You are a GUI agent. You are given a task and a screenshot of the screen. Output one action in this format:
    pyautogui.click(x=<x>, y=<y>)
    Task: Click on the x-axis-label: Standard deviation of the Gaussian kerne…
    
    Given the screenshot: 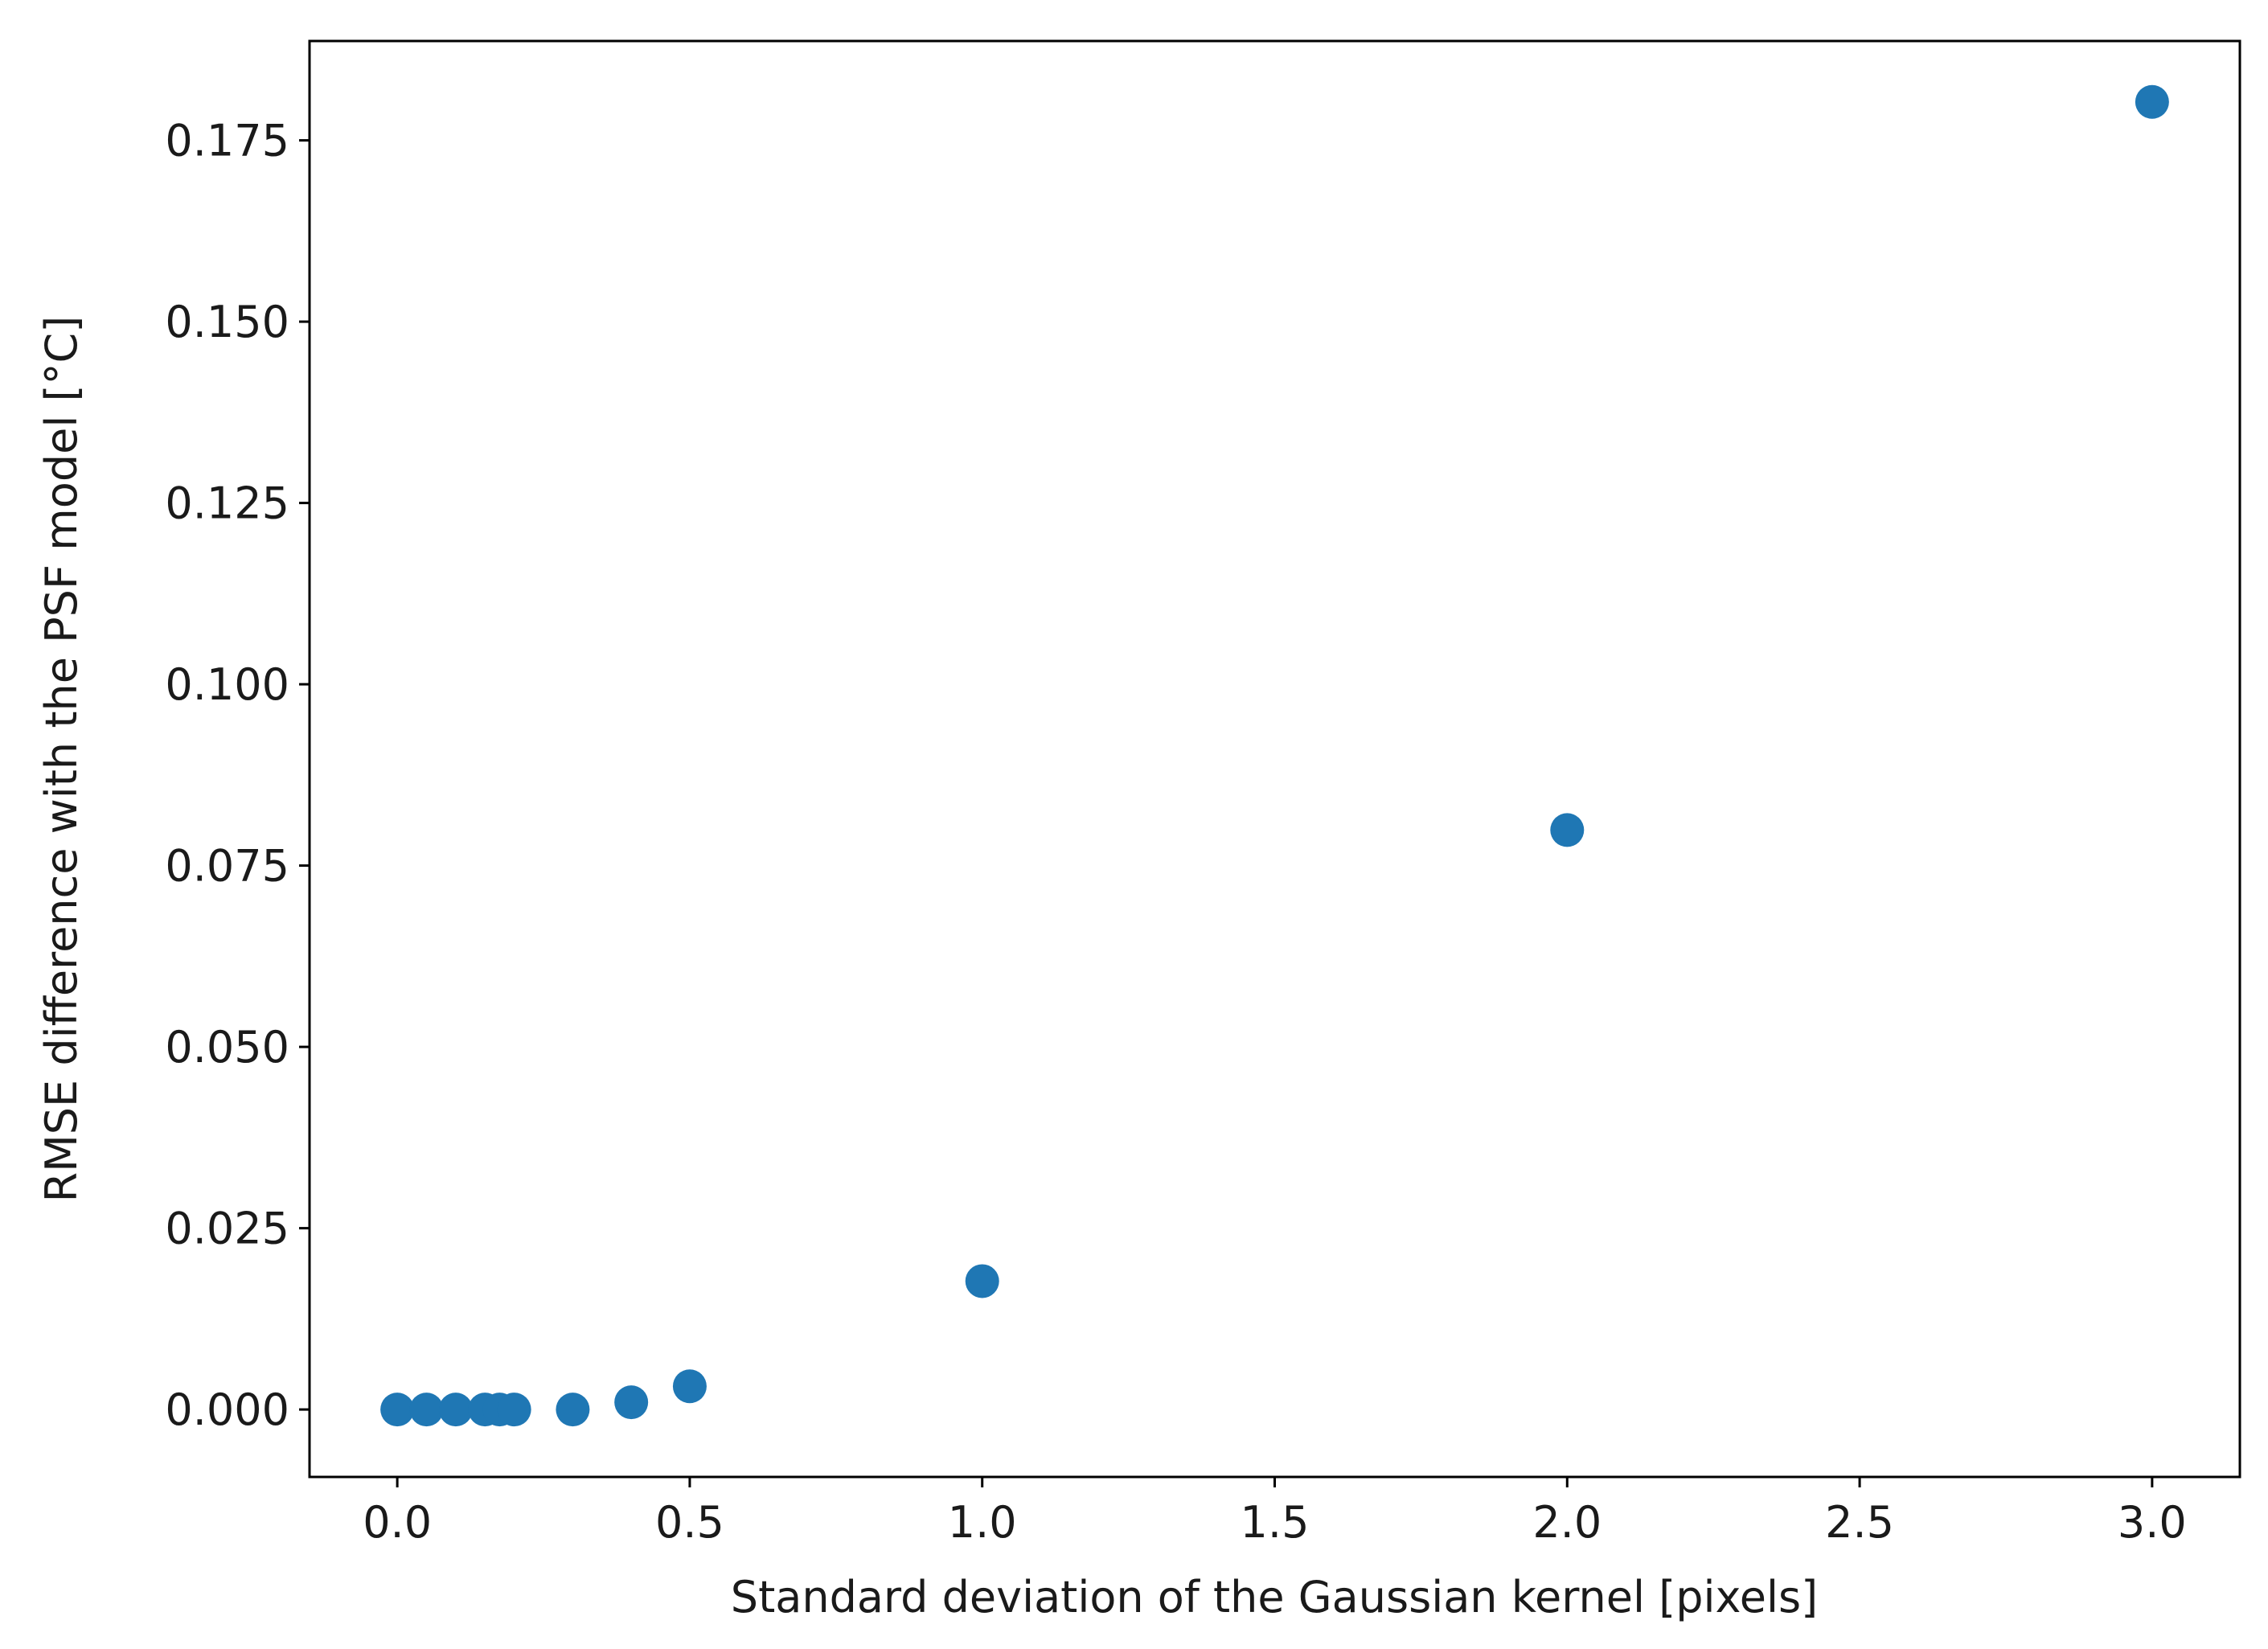 What is the action you would take?
    pyautogui.click(x=1274, y=1597)
    